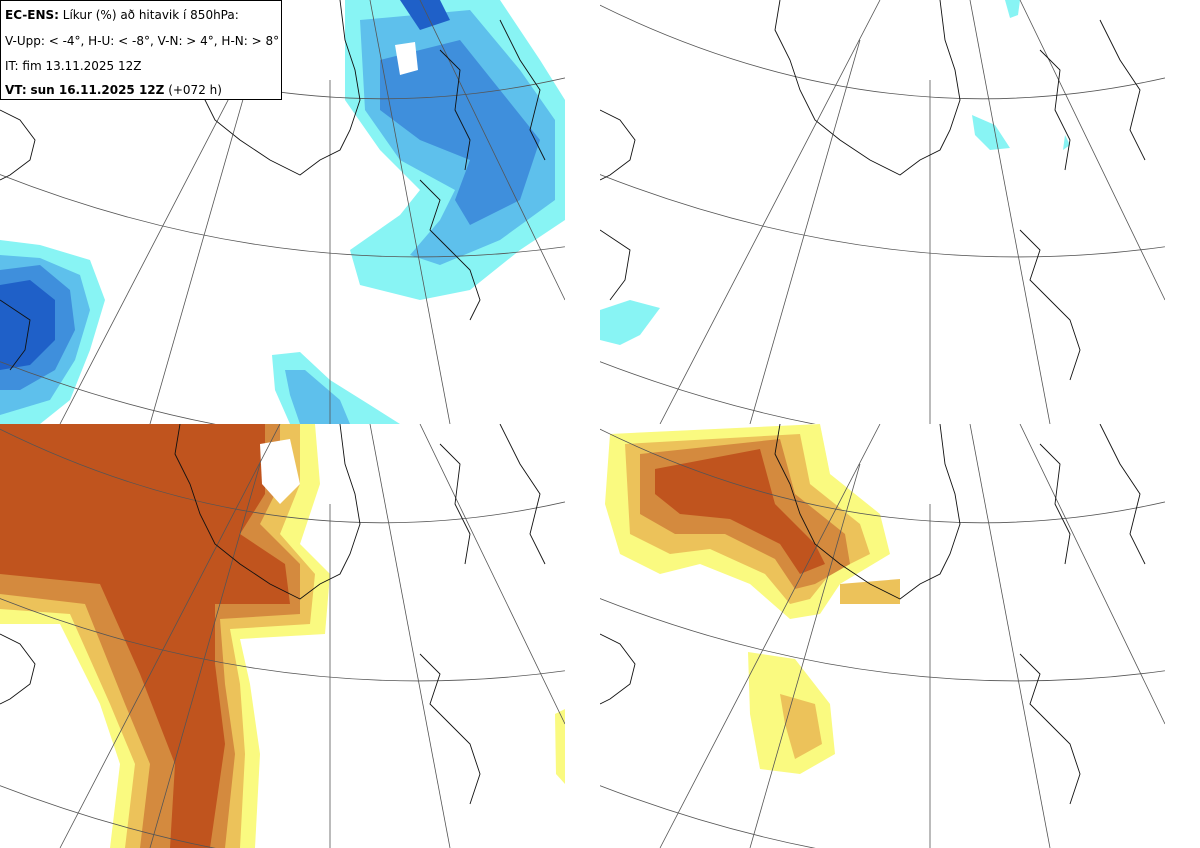 The height and width of the screenshot is (848, 1200). I want to click on title-line: EC-ENS: Líkur (%) að hitavik í 850hPa:, so click(122, 15).